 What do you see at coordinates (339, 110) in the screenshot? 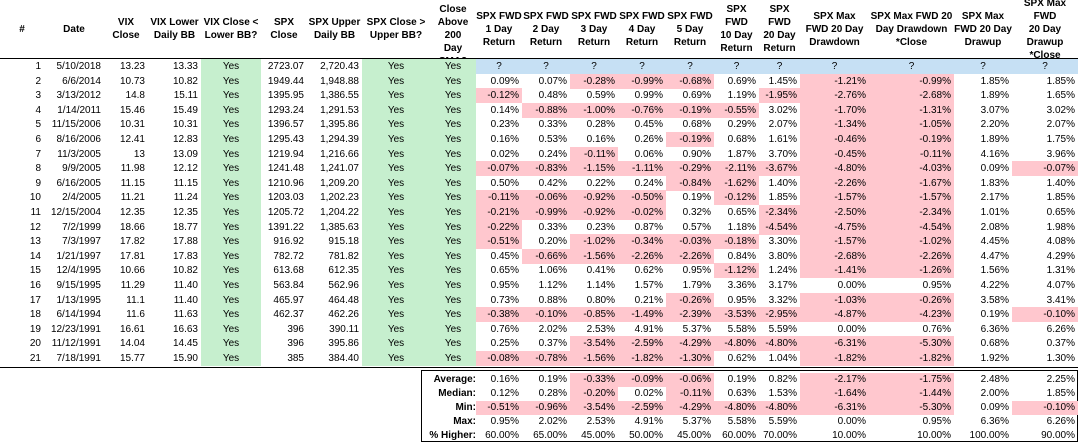
I see `table-cell: 1,291.53` at bounding box center [339, 110].